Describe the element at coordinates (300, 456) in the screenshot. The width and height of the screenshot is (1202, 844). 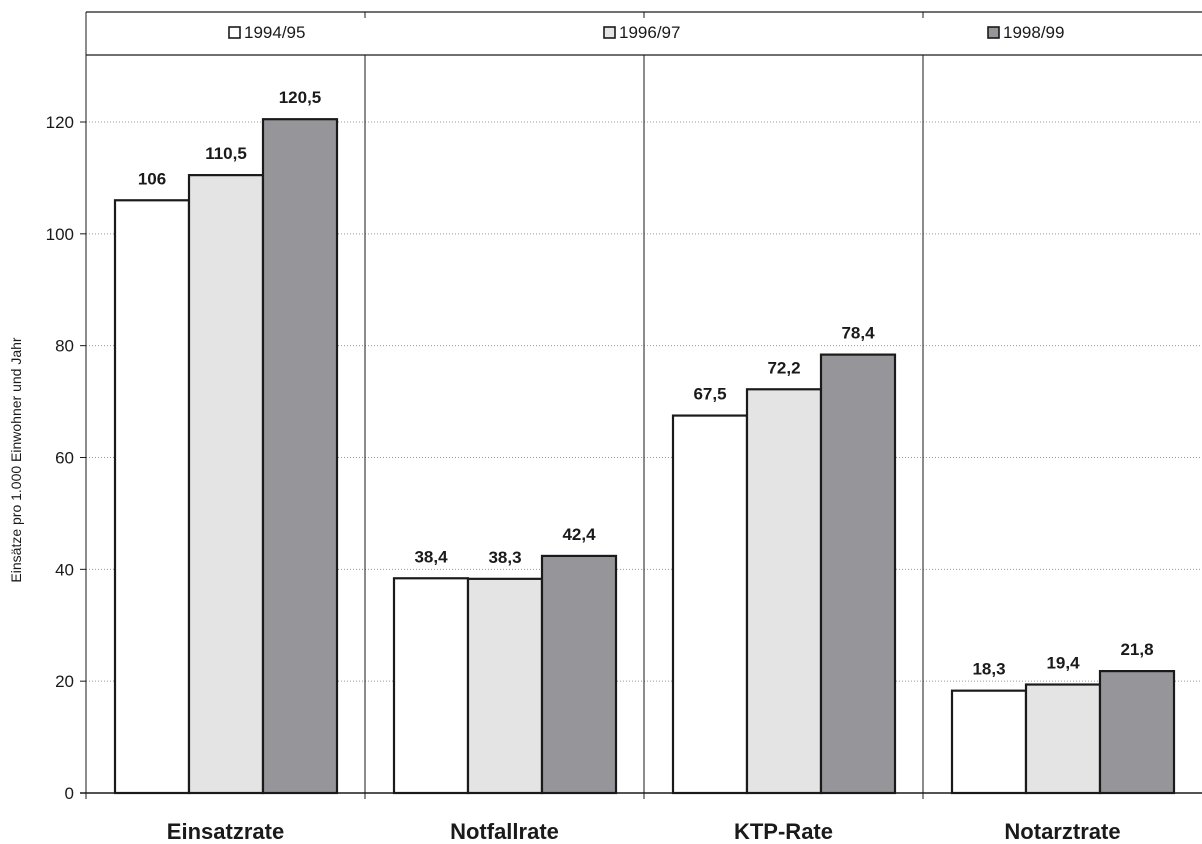
I see `bar-Einsatzrate-1998/99` at that location.